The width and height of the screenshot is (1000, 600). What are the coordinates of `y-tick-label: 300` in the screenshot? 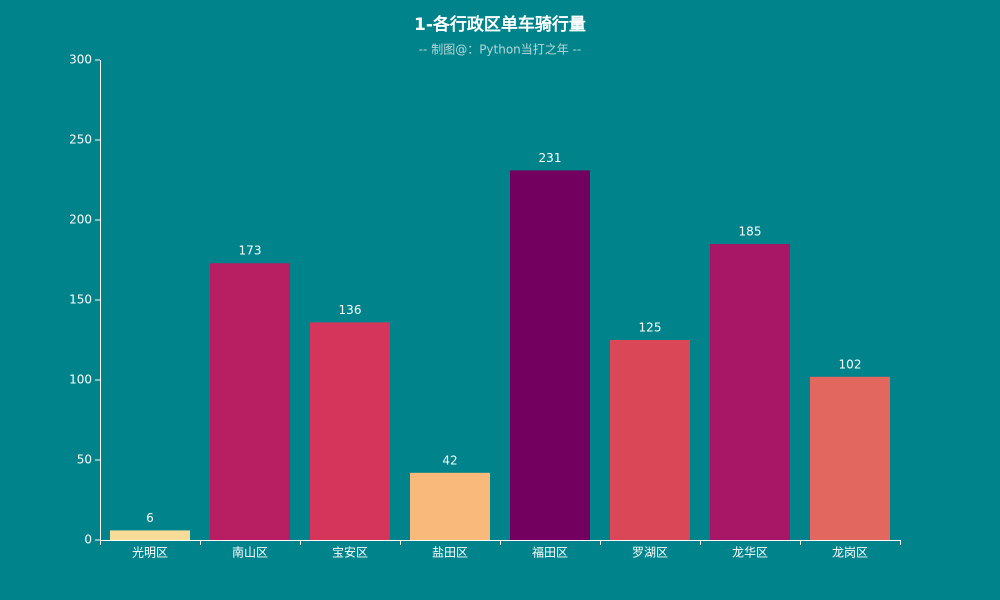 It's located at (80, 60).